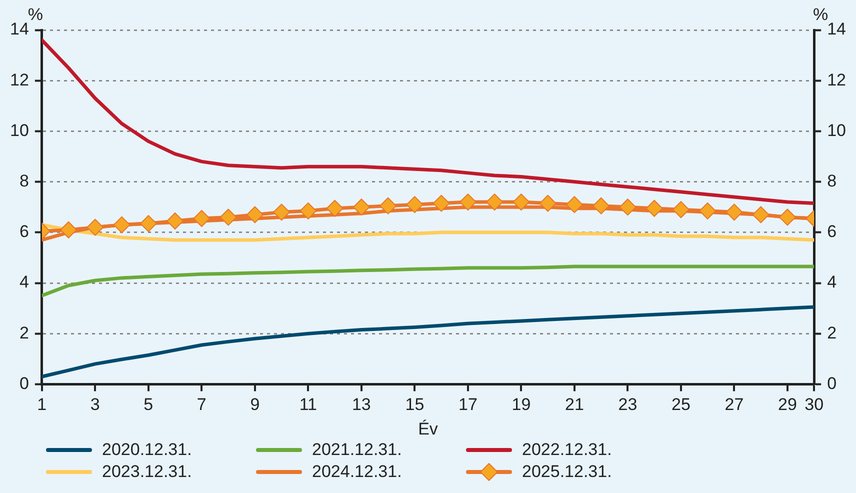 This screenshot has width=856, height=493. Describe the element at coordinates (24, 180) in the screenshot. I see `y-tick-label: 8` at that location.